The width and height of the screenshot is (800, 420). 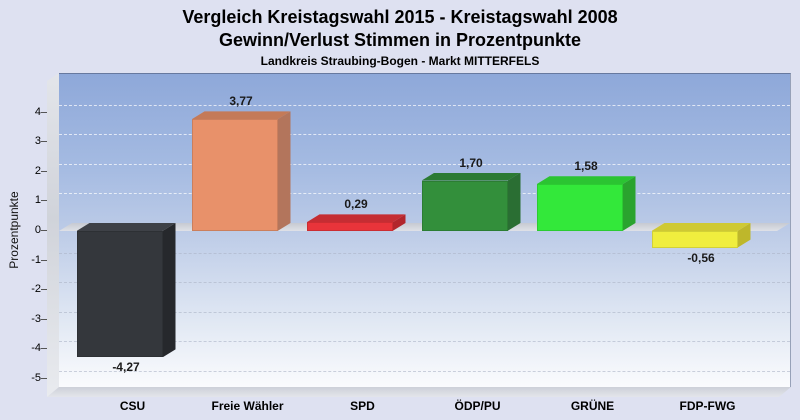 I want to click on chart-bottom-floor, so click(x=419, y=392).